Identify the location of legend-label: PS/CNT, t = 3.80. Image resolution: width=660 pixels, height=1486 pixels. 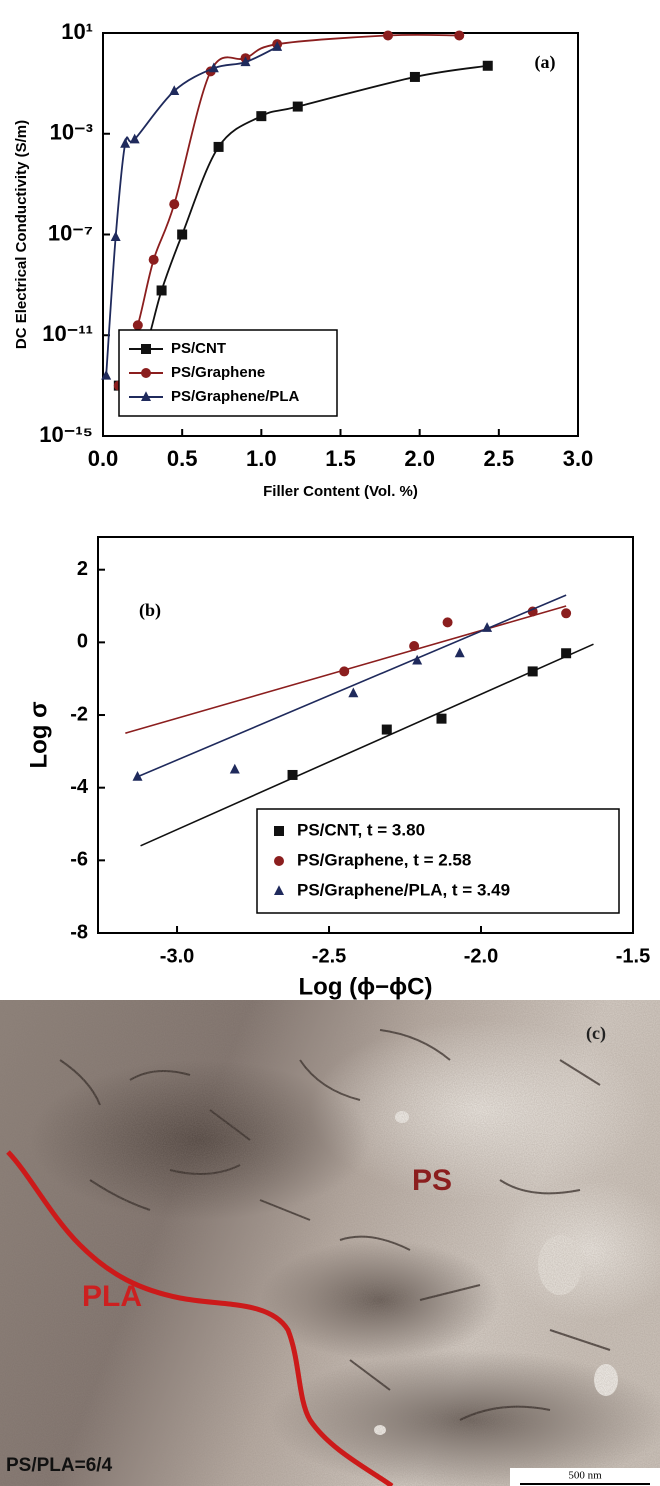
(361, 829).